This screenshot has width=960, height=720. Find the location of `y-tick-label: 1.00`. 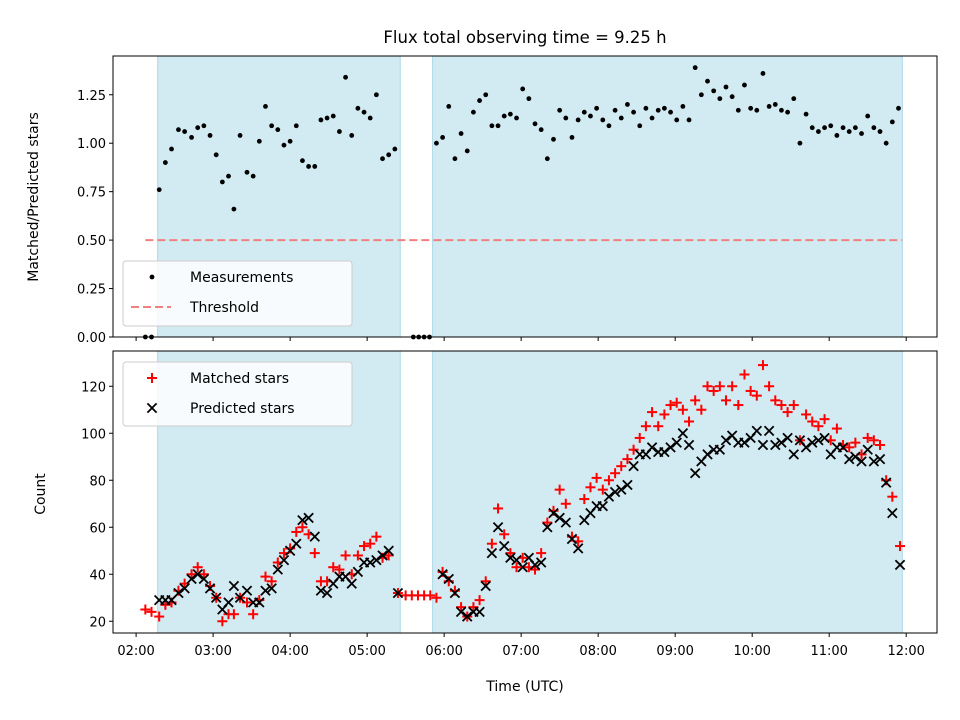

y-tick-label: 1.00 is located at coordinates (91, 144).